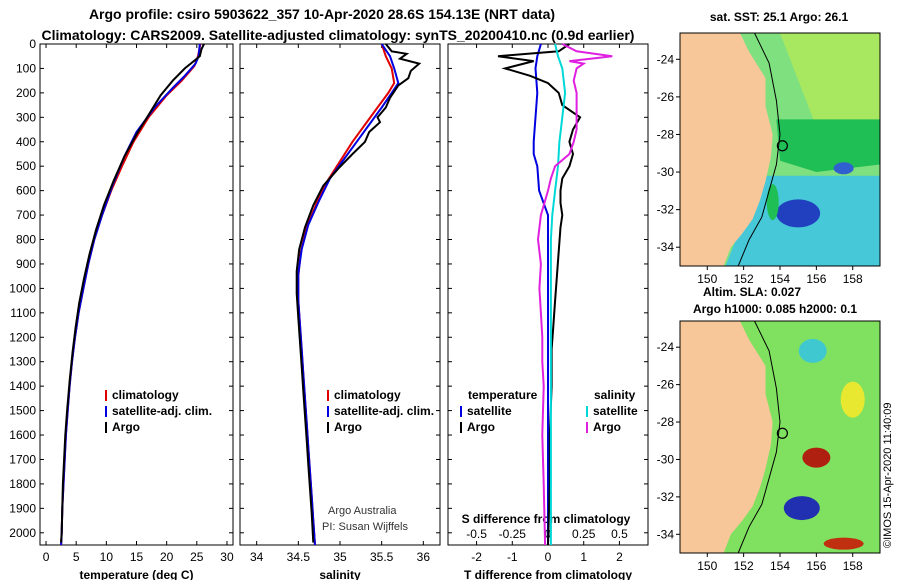 The image size is (900, 585). I want to click on x-axis-label: temperature (deg C), so click(136, 574).